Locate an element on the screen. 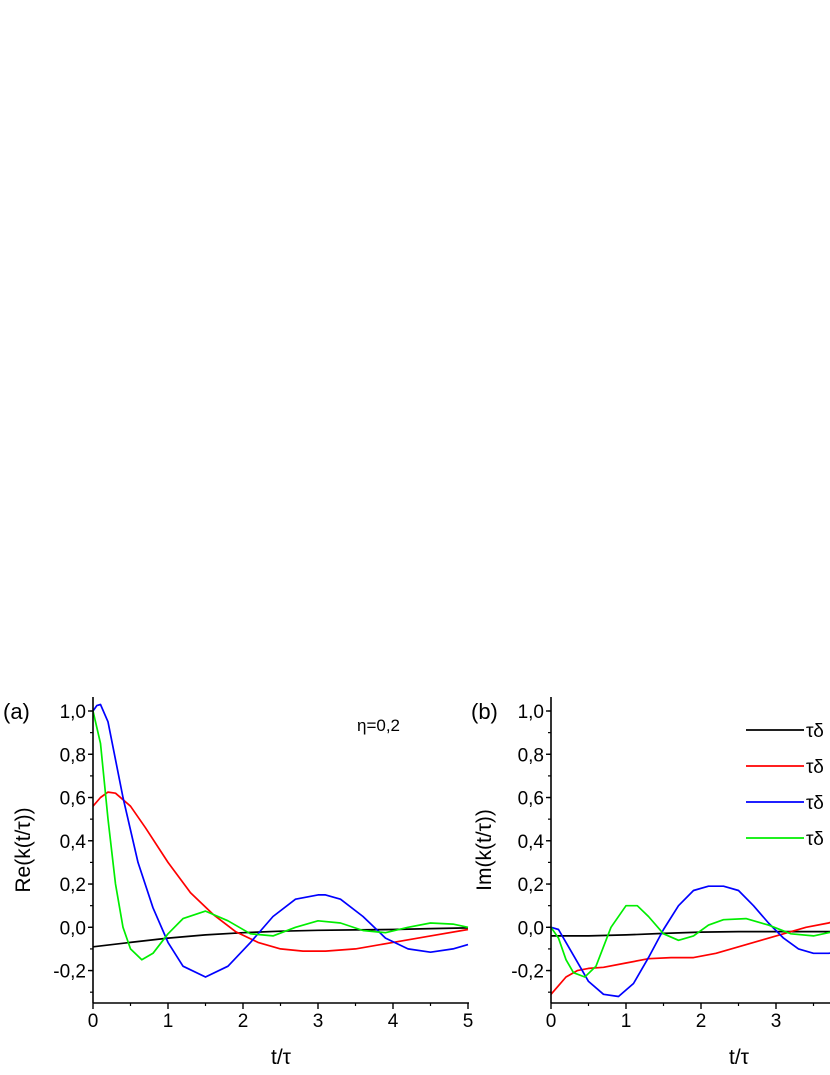 Image resolution: width=830 pixels, height=1075 pixels. series-b-red-line is located at coordinates (690, 958).